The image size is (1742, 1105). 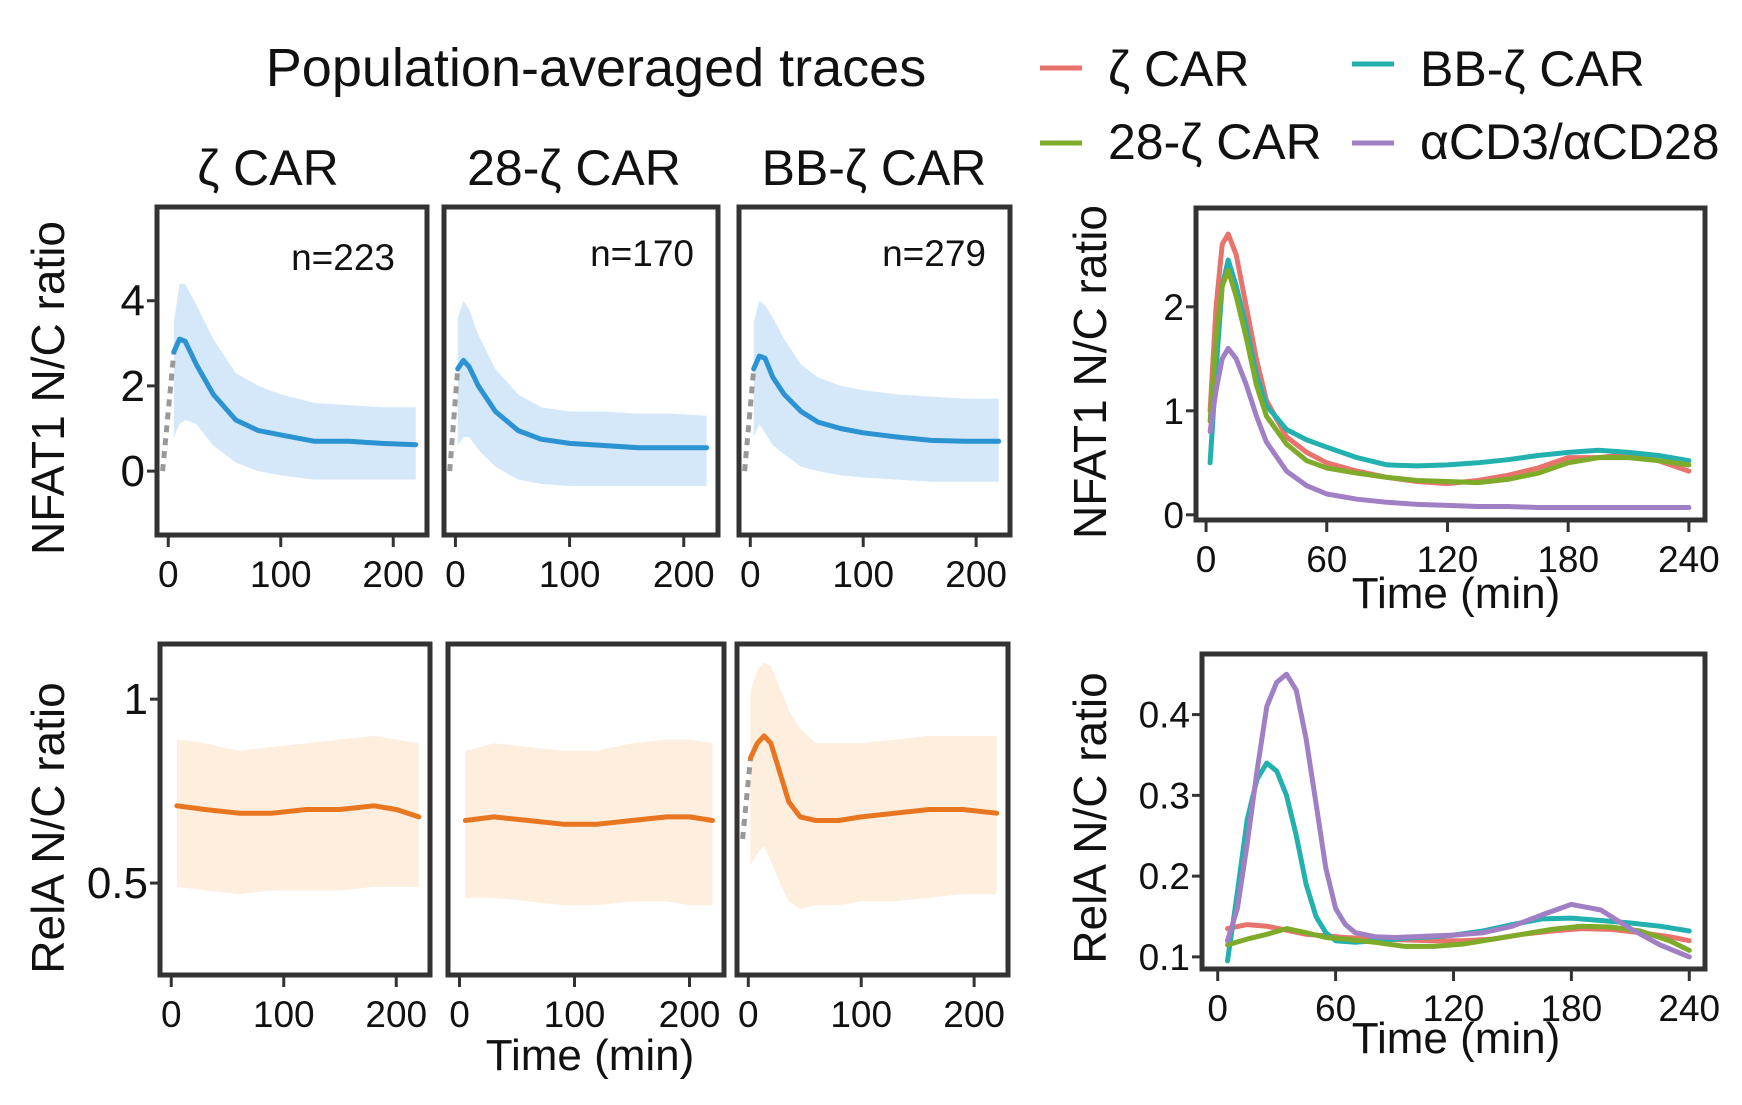 I want to click on panel-title-zeta-car: ζ CAR, so click(x=268, y=168).